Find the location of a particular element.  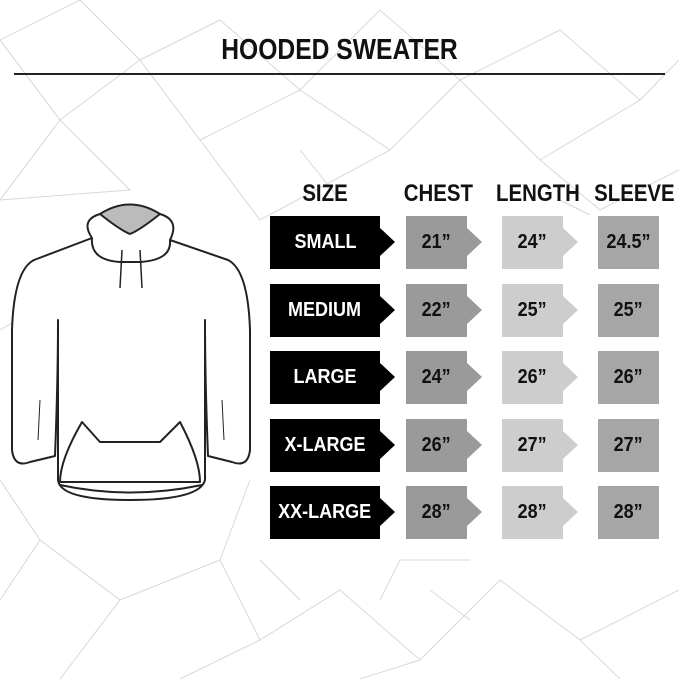

length-cell: 26” is located at coordinates (540, 377).